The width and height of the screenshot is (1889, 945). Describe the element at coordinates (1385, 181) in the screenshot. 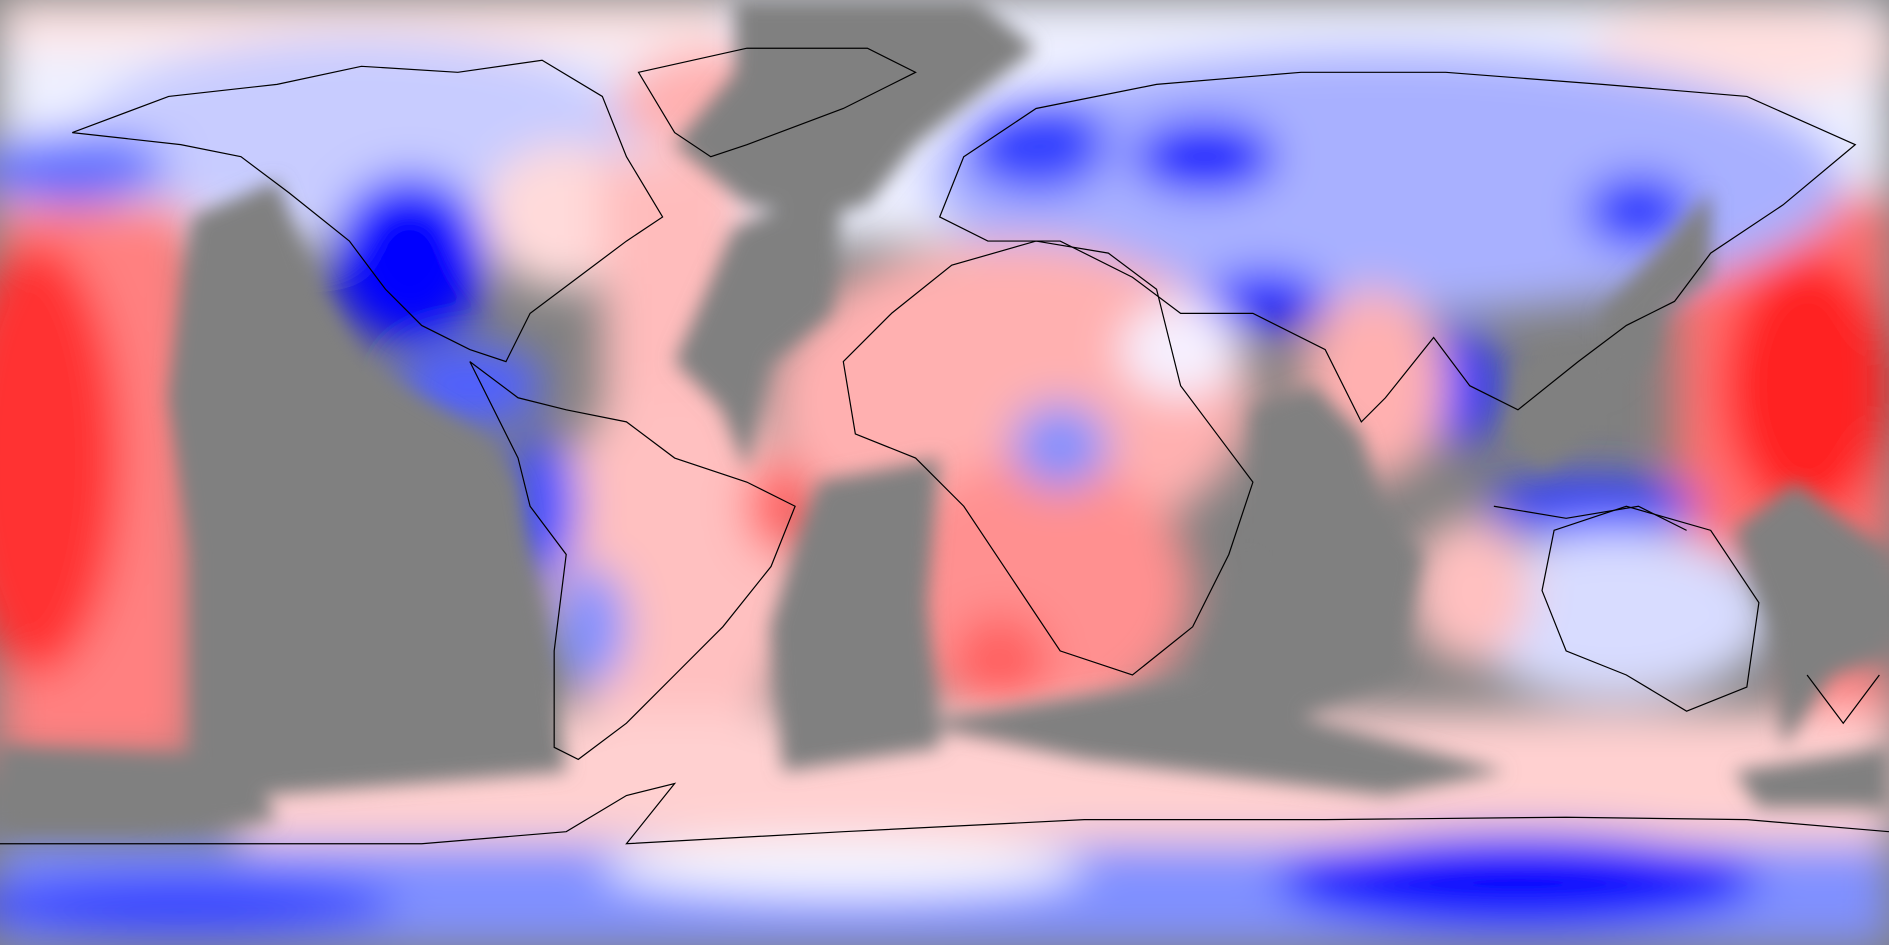

I see `eurasia-blue` at that location.